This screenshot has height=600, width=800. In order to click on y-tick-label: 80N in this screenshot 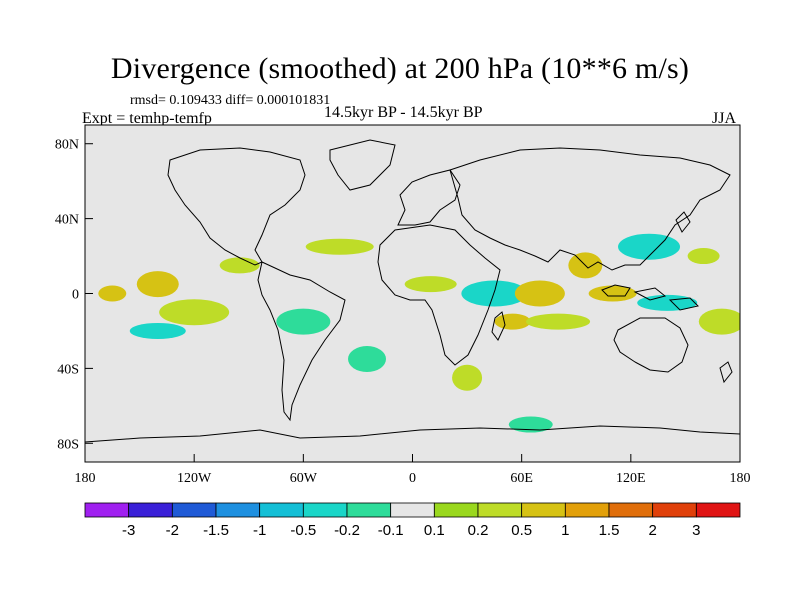, I will do `click(67, 145)`.